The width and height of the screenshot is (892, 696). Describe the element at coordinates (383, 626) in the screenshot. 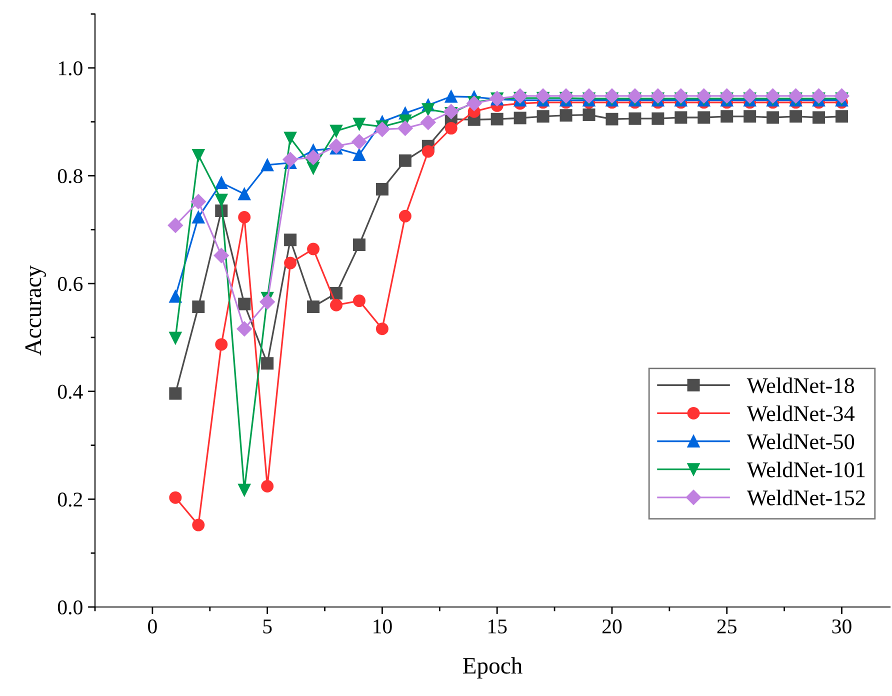

I see `x-tick-label: 10` at that location.